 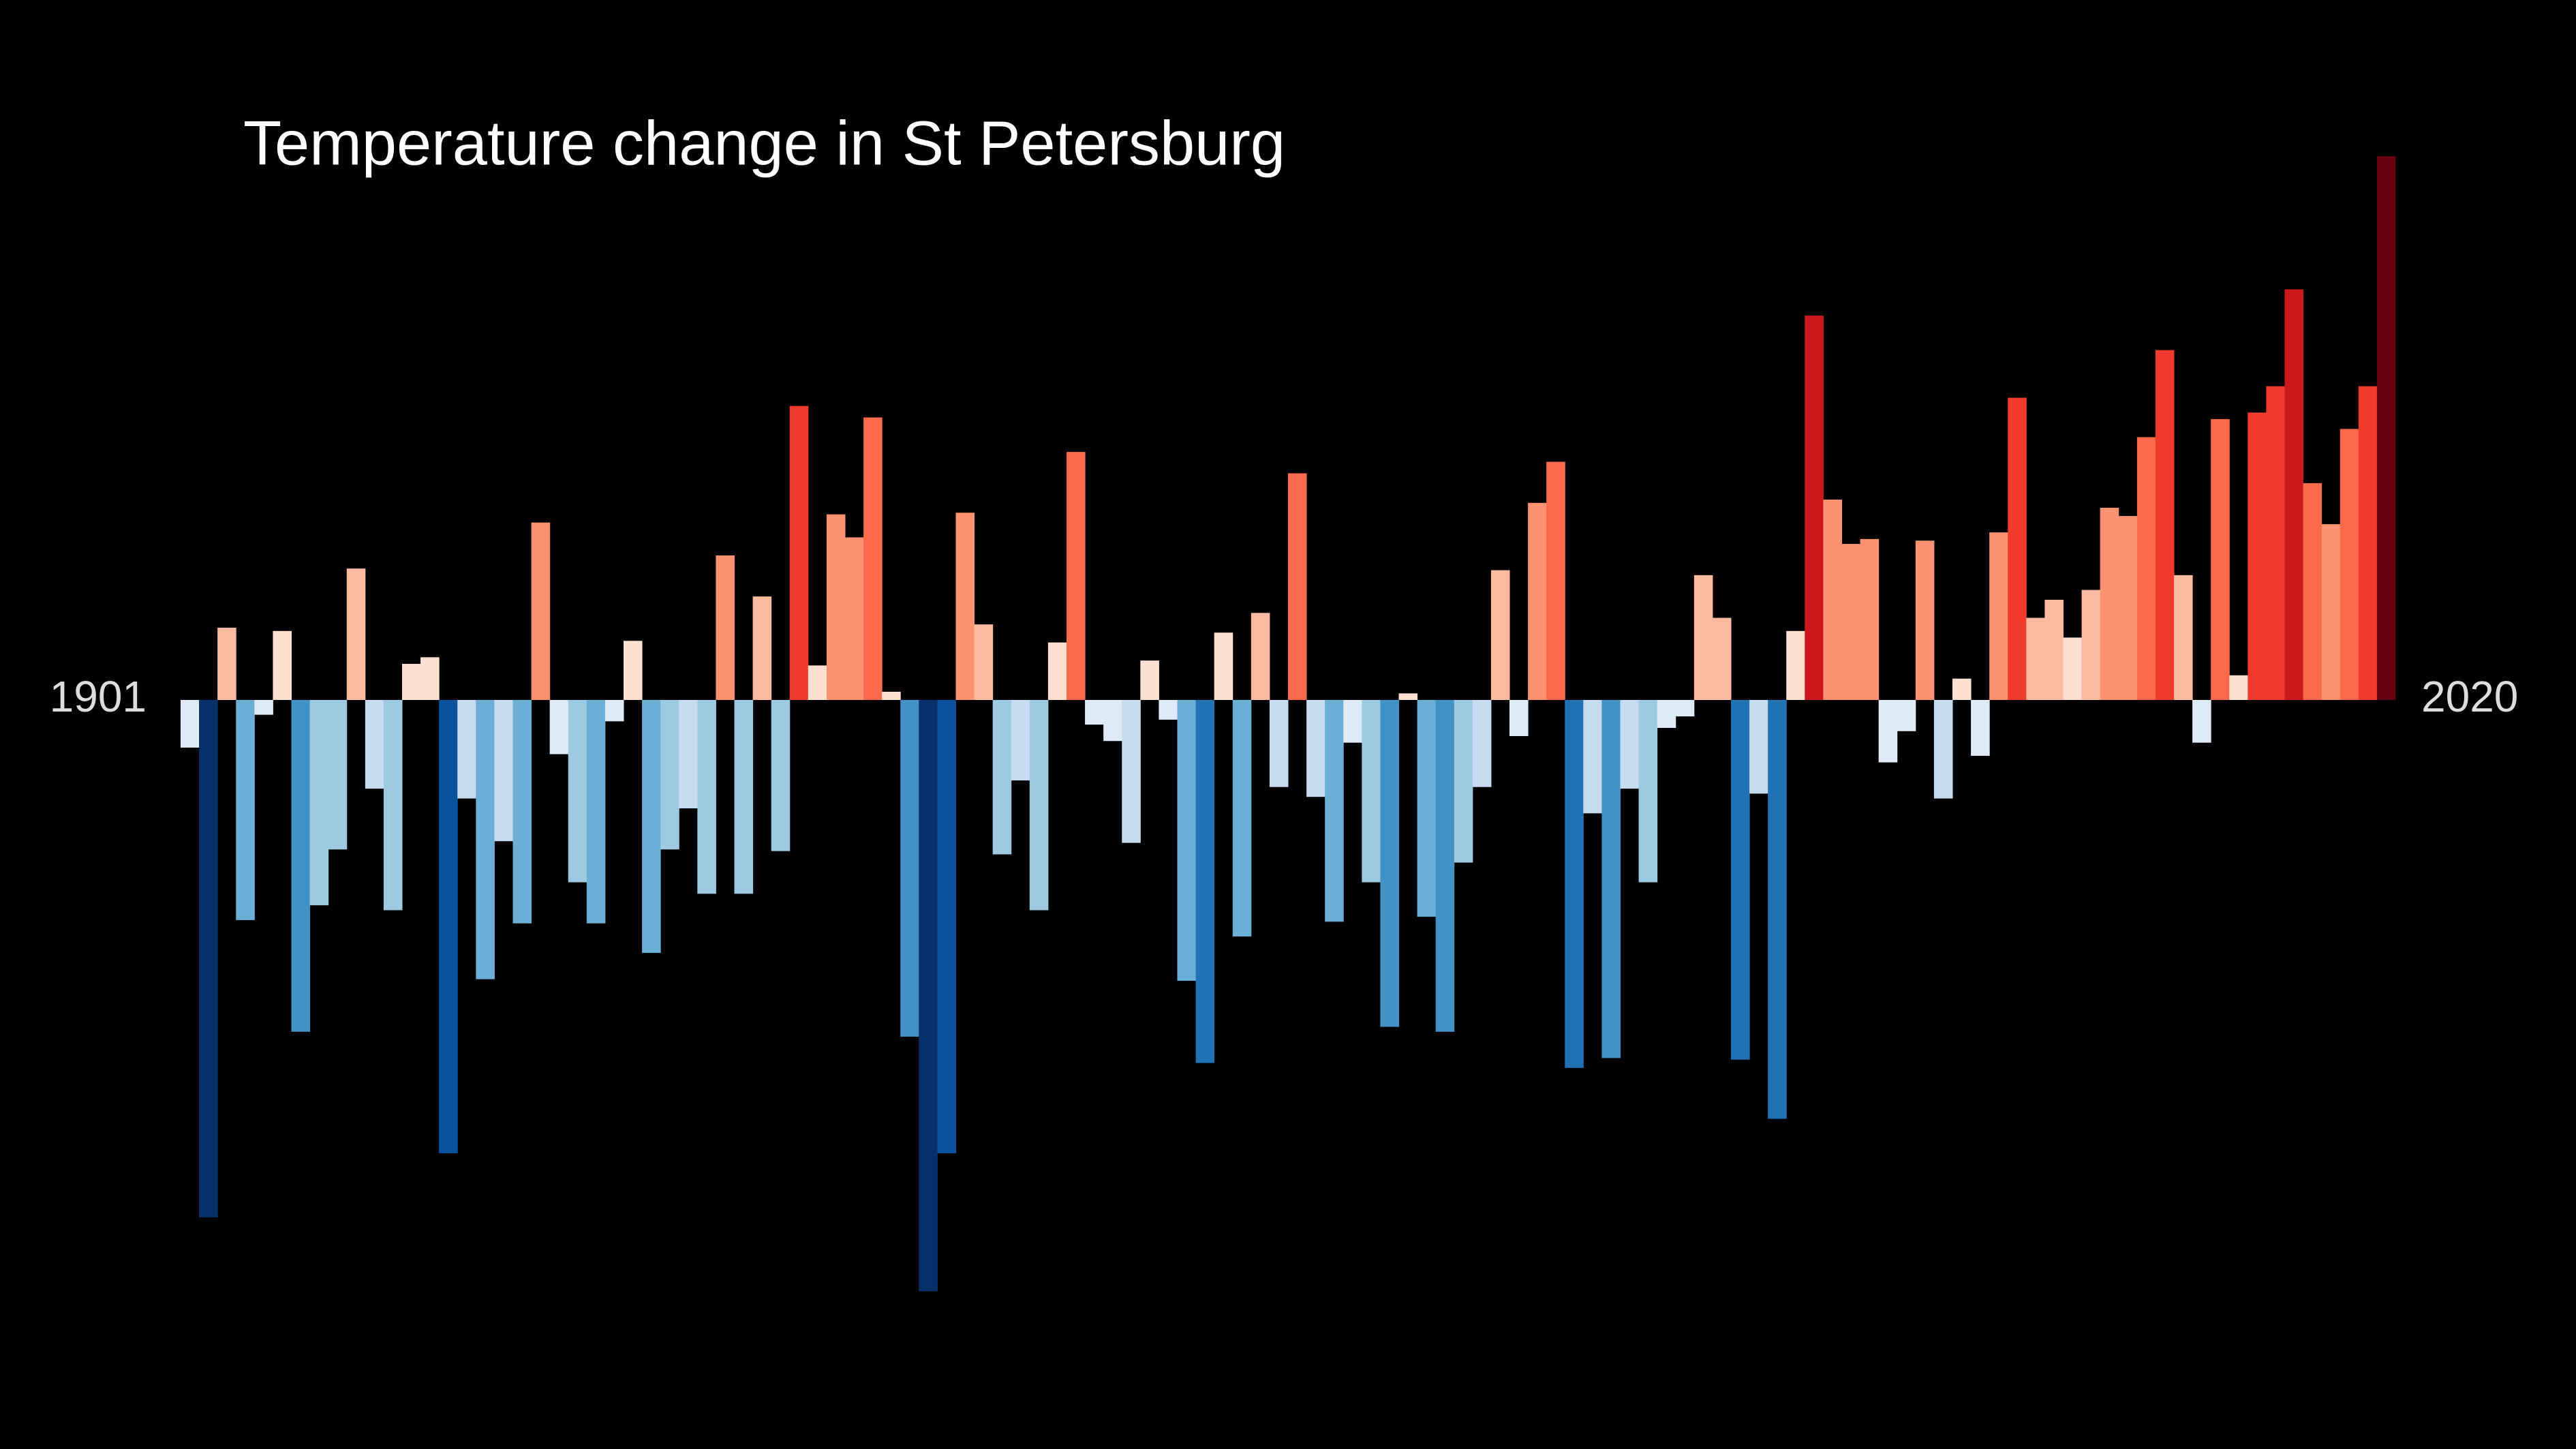 What do you see at coordinates (2469, 697) in the screenshot?
I see `year-label: 2020` at bounding box center [2469, 697].